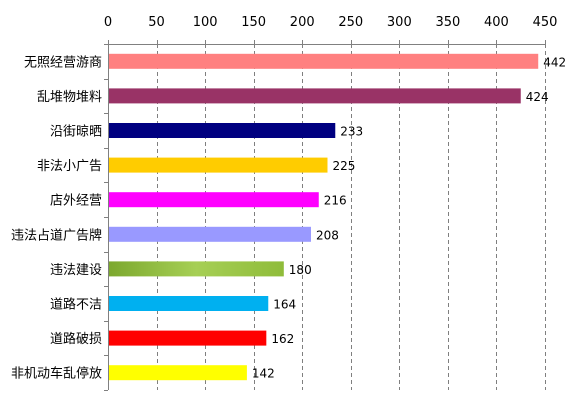  Describe the element at coordinates (76, 201) in the screenshot. I see `category-label: 店外经营` at that location.